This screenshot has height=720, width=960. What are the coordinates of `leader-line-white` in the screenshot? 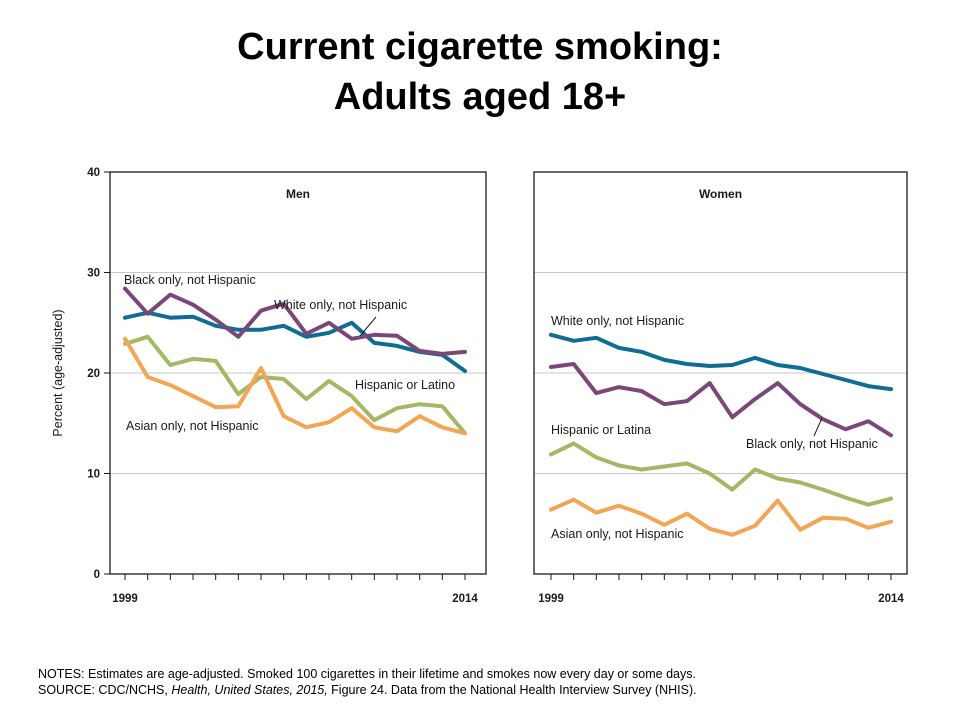 It's located at (368, 326).